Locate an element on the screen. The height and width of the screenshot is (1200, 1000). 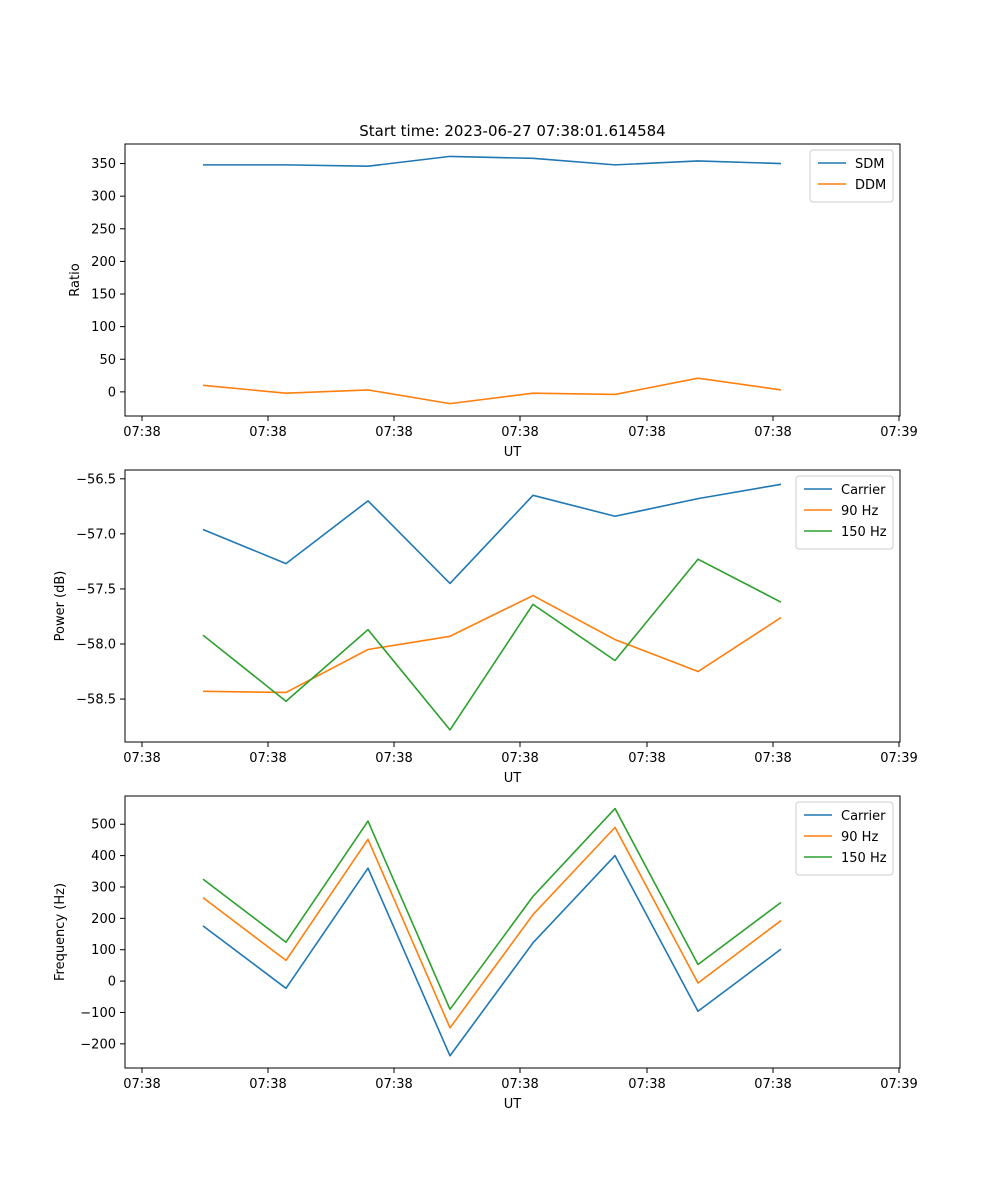
series-line-sdm is located at coordinates (492, 161).